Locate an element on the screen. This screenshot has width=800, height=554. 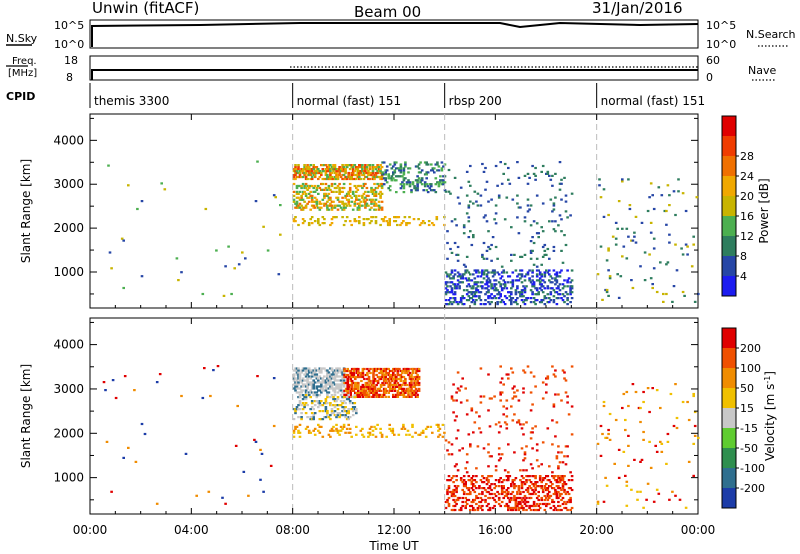
nsky-tick-top: 10^5 is located at coordinates (69, 25).